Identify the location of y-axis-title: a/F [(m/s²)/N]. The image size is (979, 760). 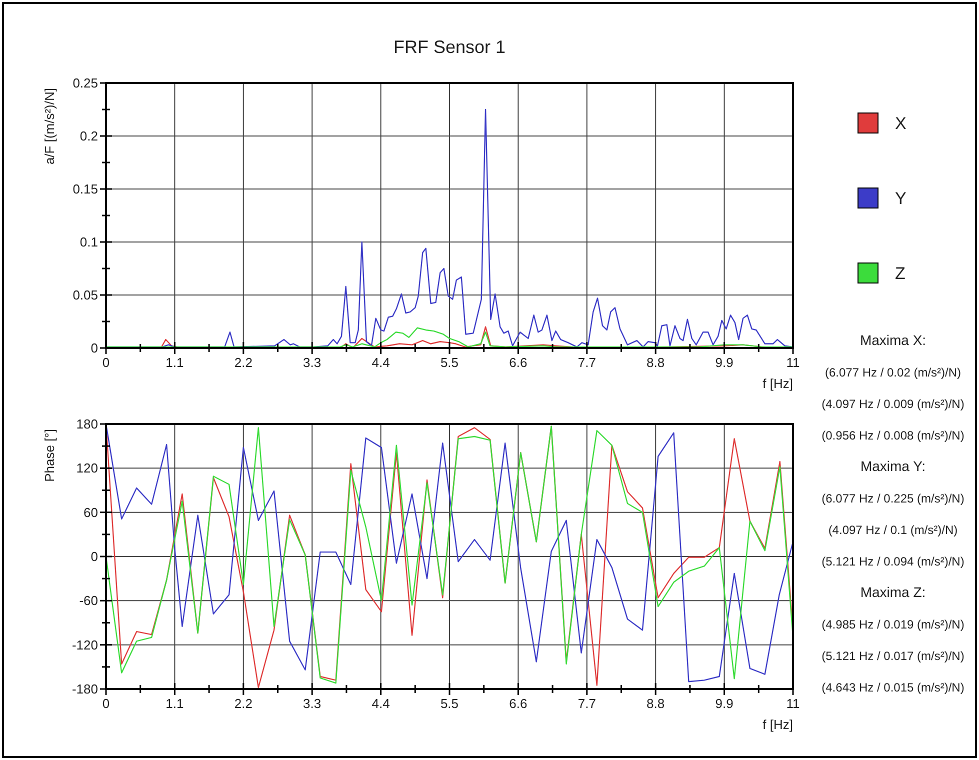
(49, 126).